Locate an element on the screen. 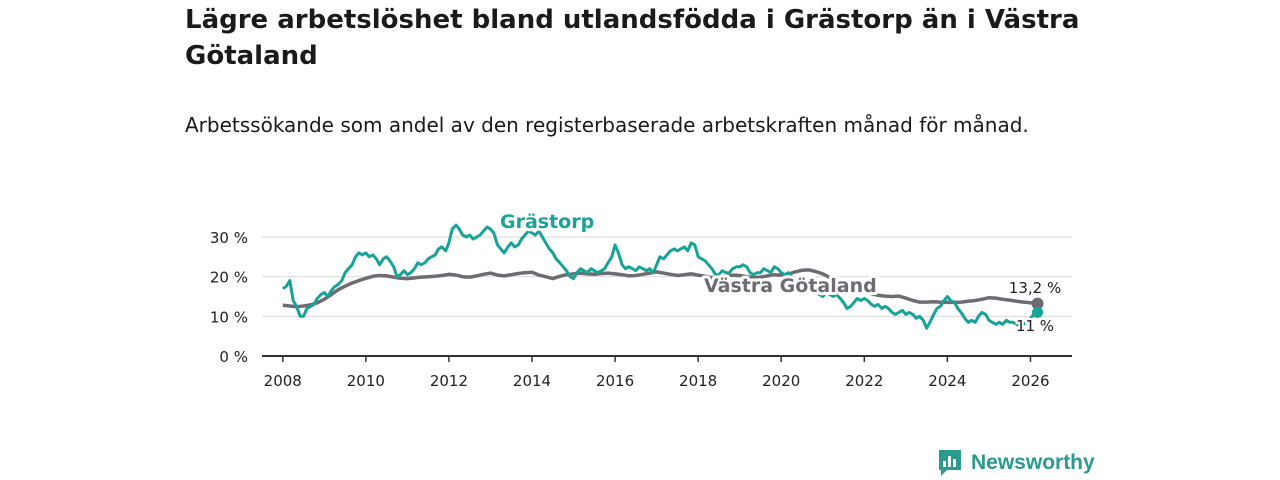 This screenshot has width=1280, height=480. bar-chart-logo-icon is located at coordinates (950, 463).